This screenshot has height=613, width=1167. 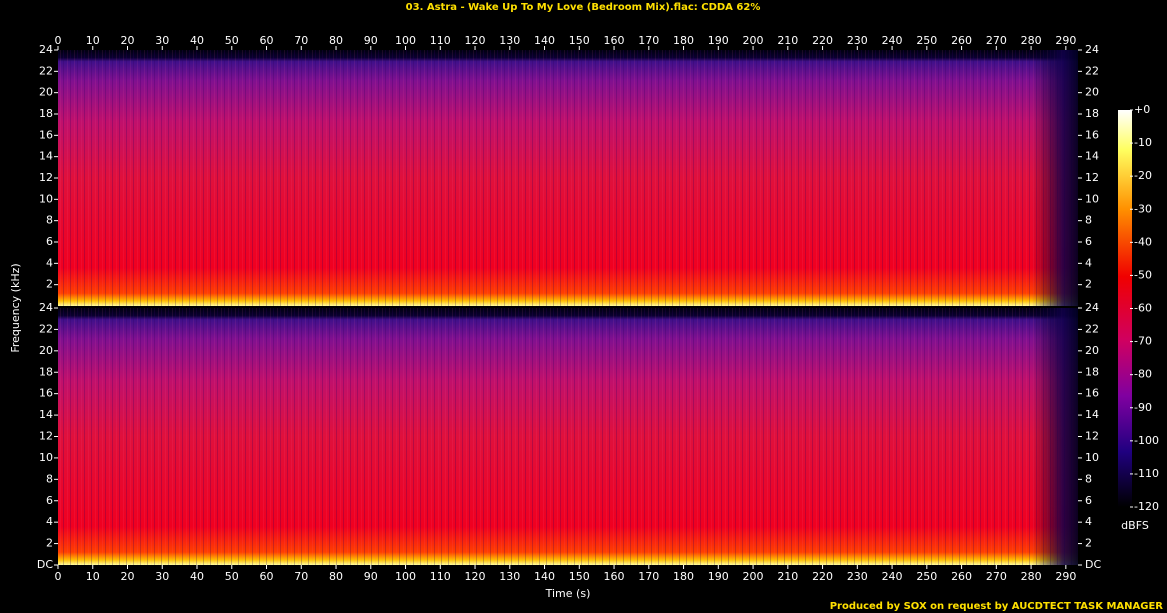 What do you see at coordinates (336, 40) in the screenshot?
I see `x-tick-label-top: 80` at bounding box center [336, 40].